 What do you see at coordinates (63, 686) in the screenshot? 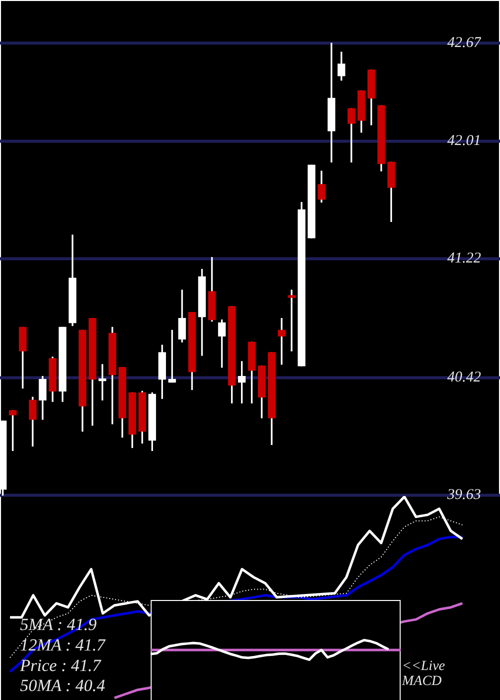
I see `annotation: 50MA : 40.4` at bounding box center [63, 686].